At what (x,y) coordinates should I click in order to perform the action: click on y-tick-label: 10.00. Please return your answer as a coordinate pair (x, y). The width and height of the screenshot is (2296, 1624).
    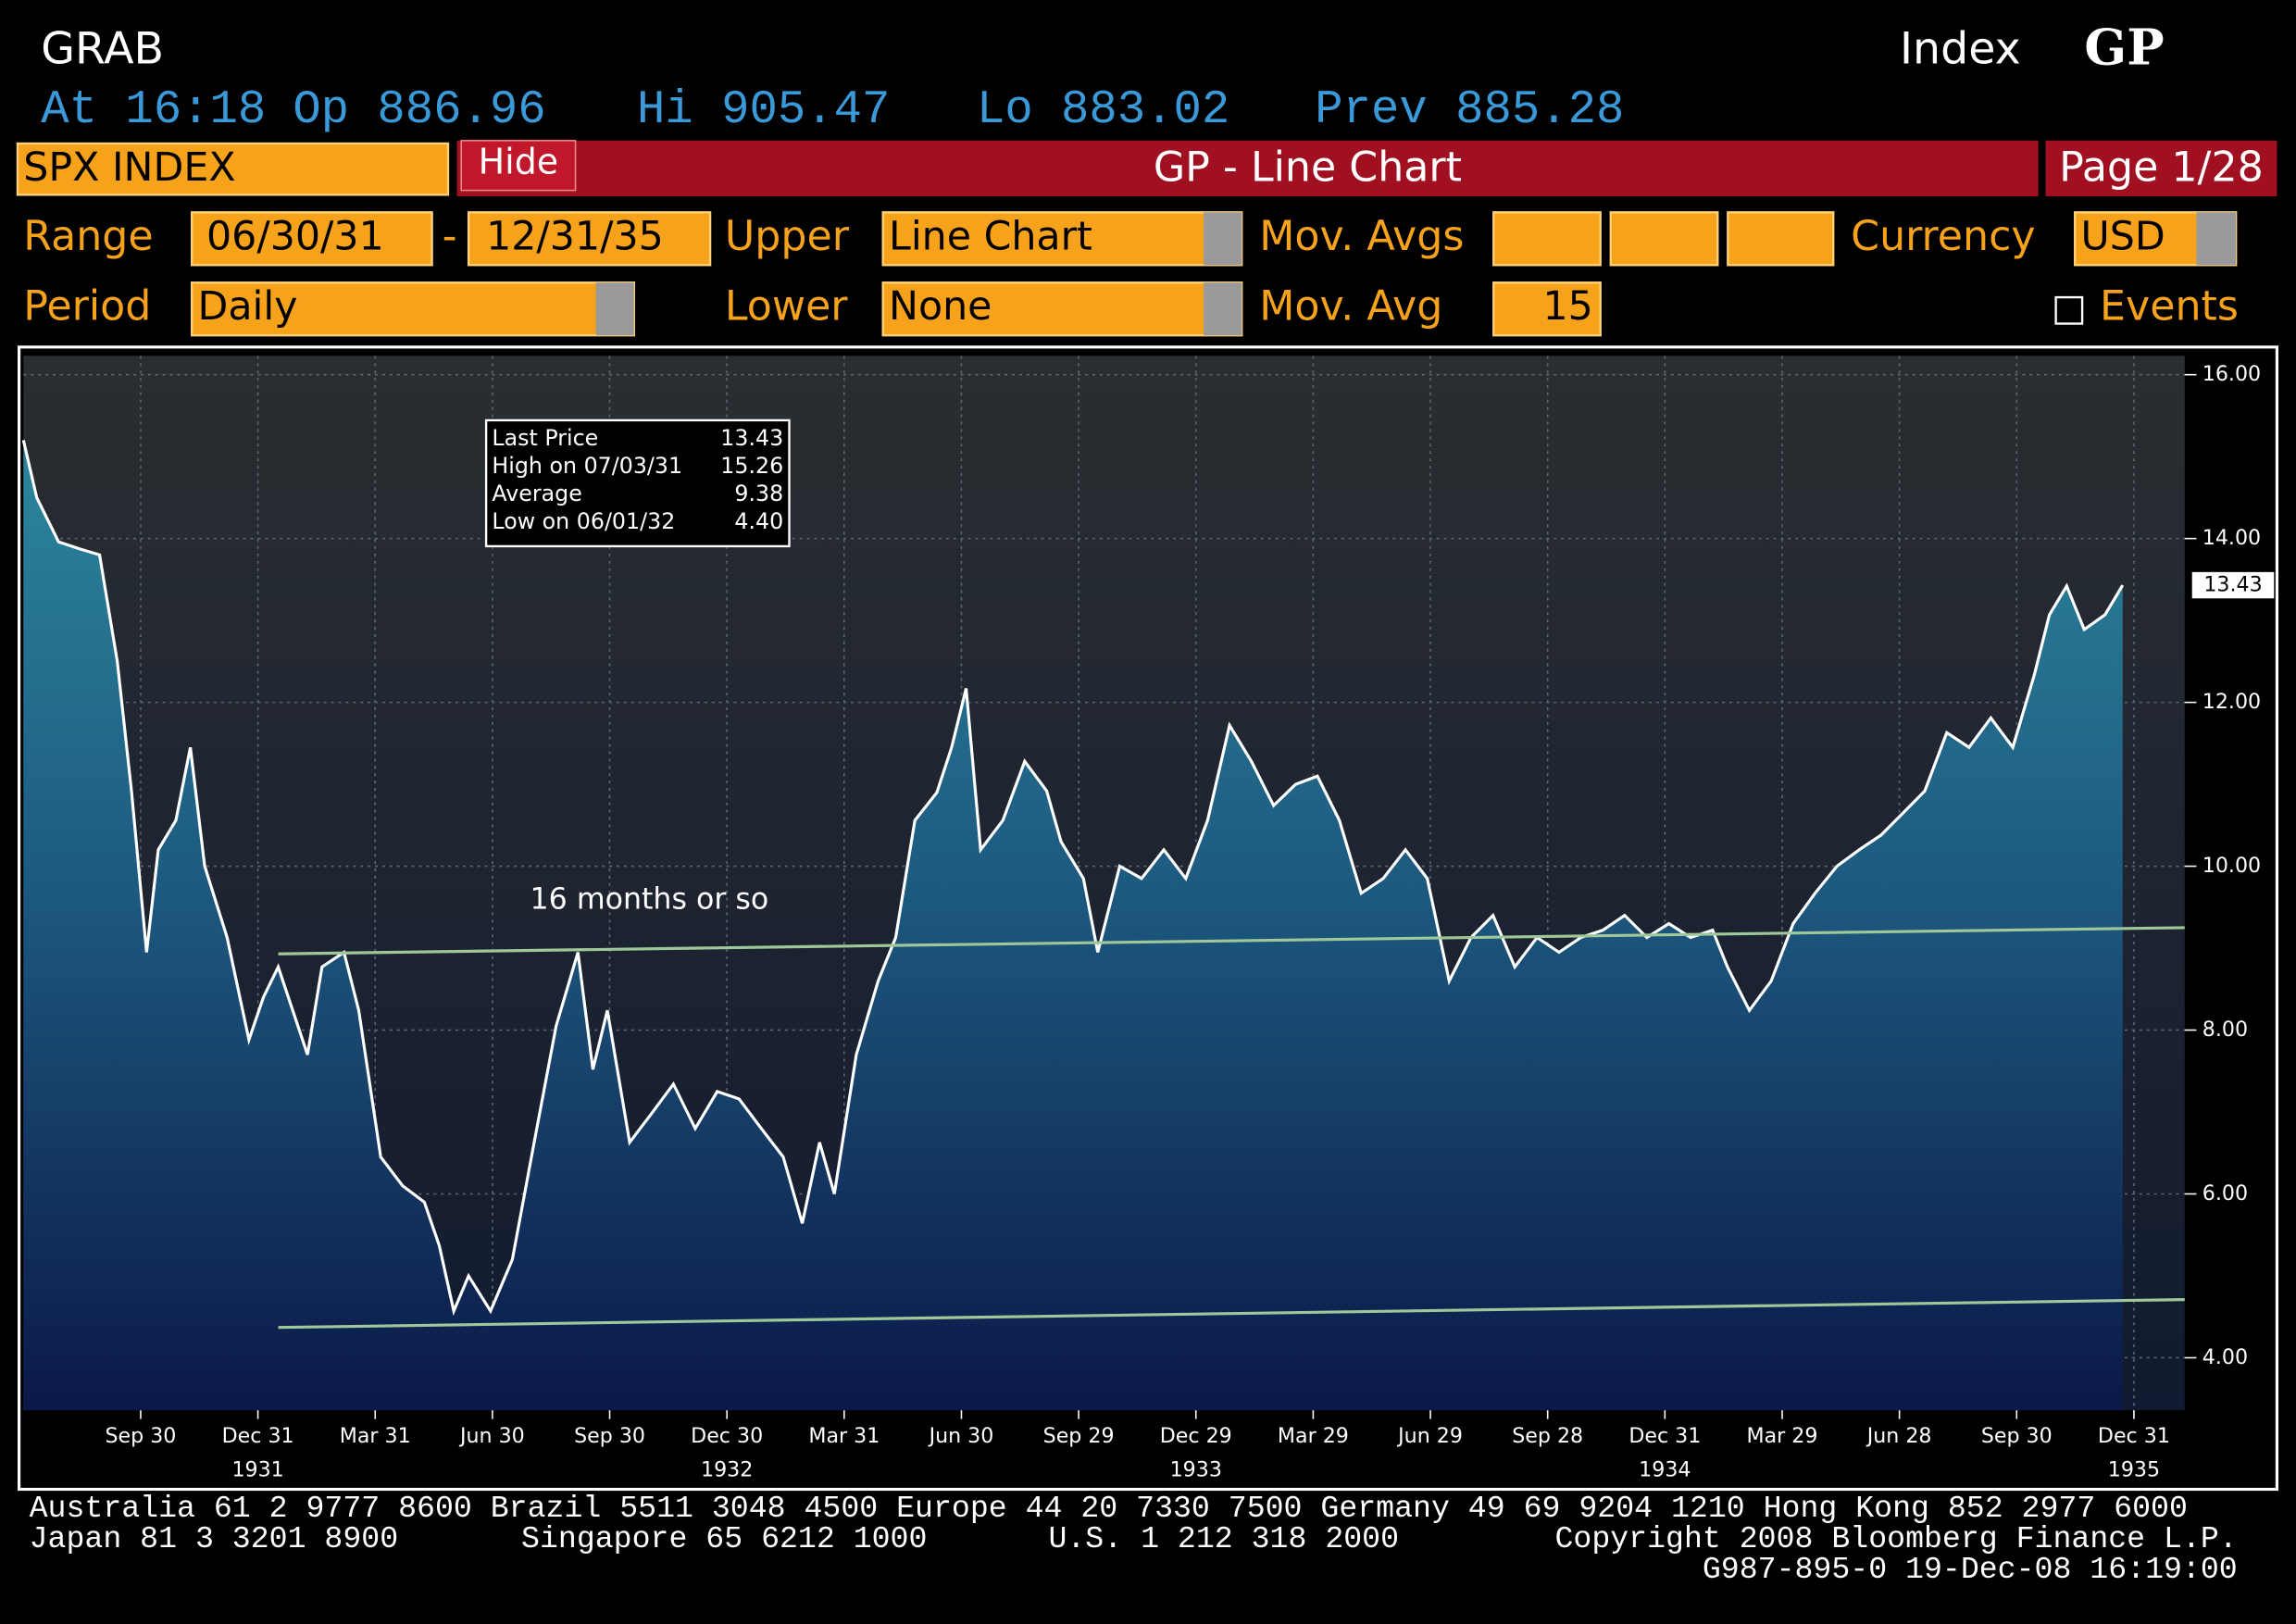
    Looking at the image, I should click on (2231, 866).